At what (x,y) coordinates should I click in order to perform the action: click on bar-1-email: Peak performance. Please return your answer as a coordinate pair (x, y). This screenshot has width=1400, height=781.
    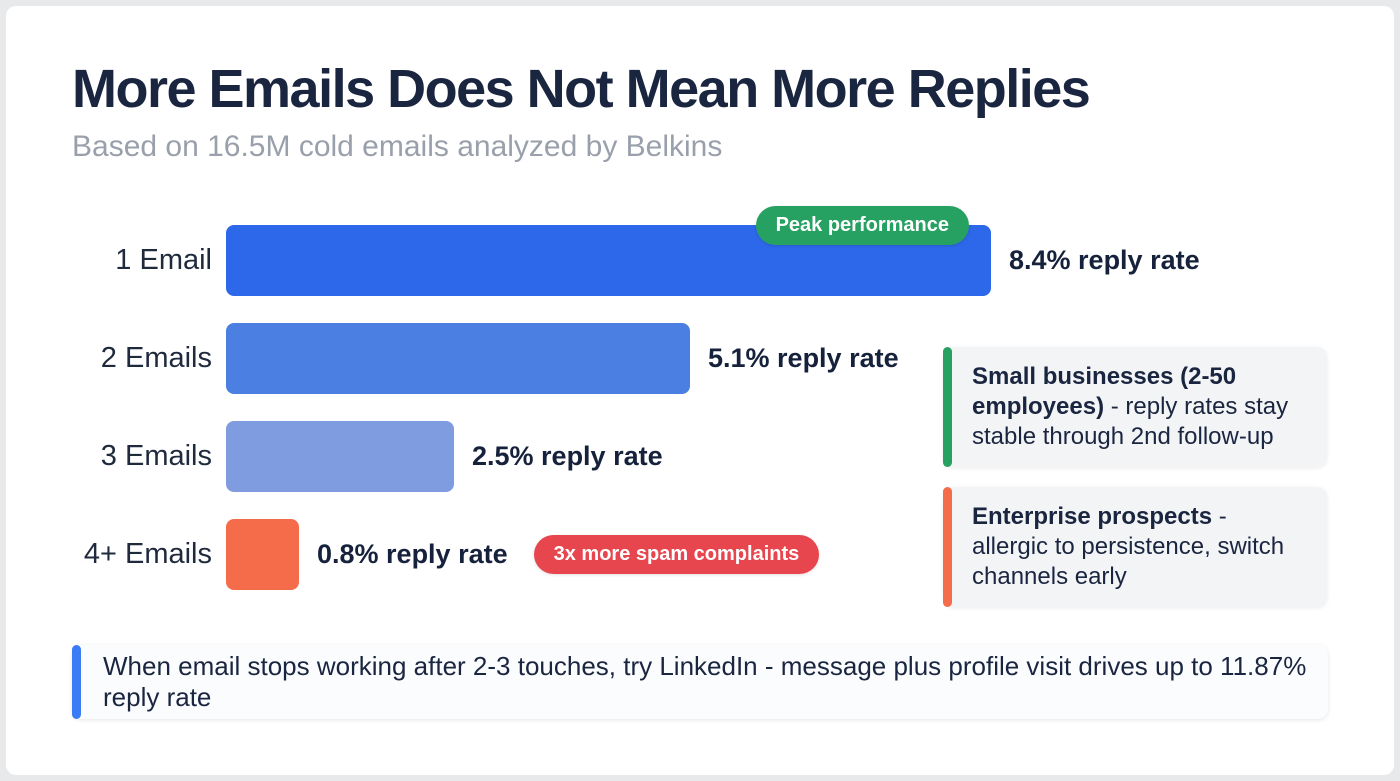
    Looking at the image, I should click on (608, 251).